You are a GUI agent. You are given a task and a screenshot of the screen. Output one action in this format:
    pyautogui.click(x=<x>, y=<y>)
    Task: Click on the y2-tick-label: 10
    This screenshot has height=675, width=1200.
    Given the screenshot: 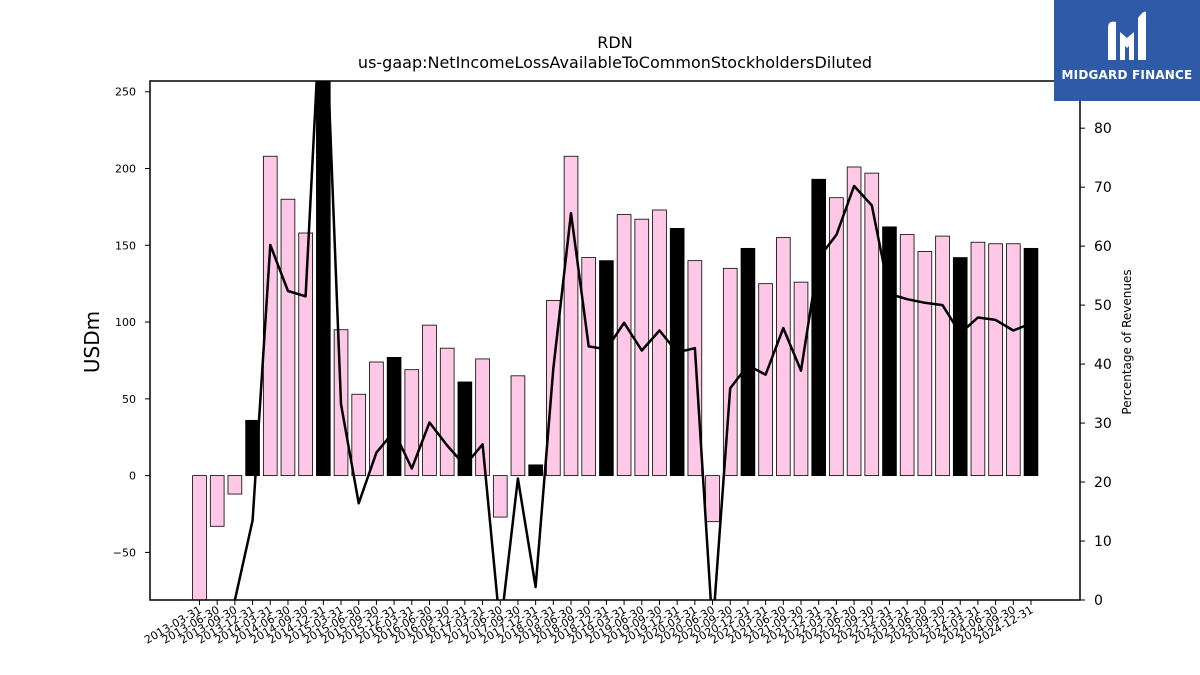 What is the action you would take?
    pyautogui.click(x=1103, y=542)
    